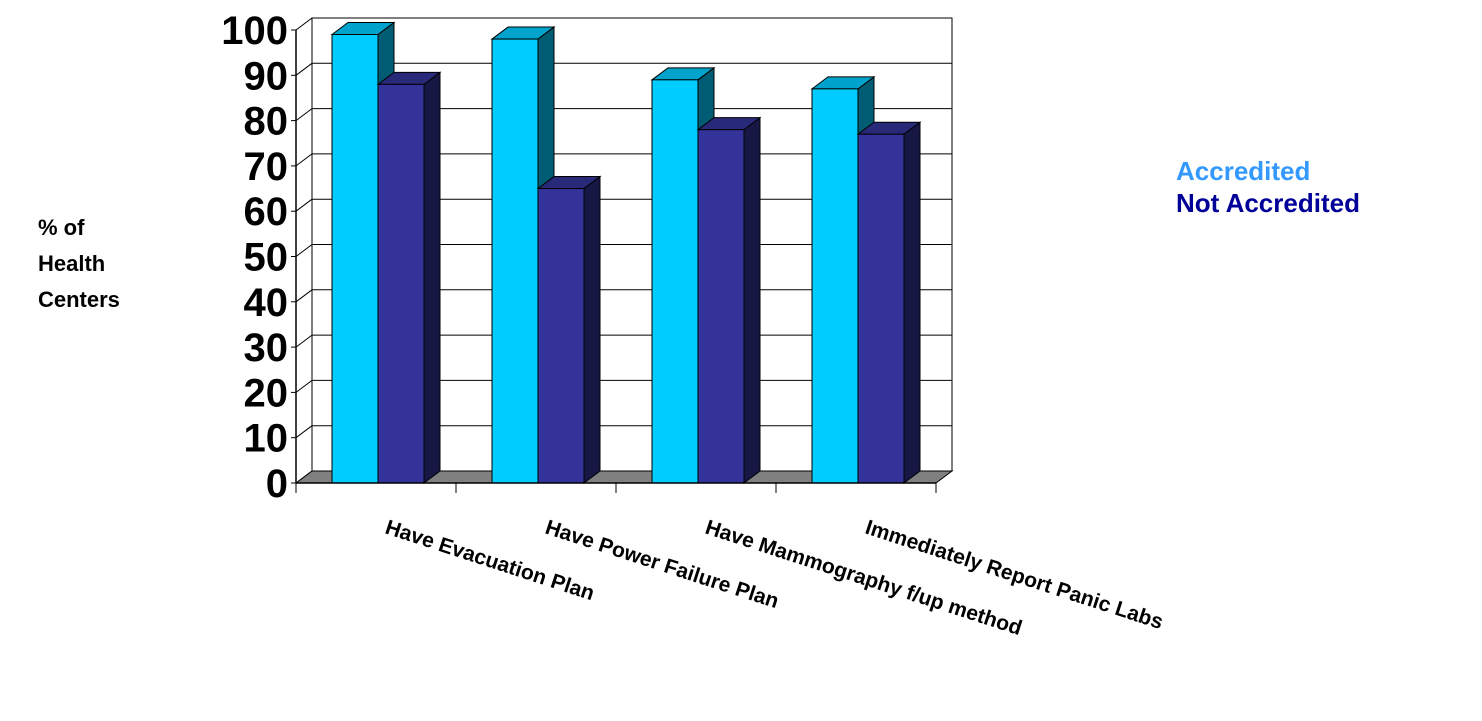  What do you see at coordinates (266, 393) in the screenshot?
I see `y-tick-label: 20` at bounding box center [266, 393].